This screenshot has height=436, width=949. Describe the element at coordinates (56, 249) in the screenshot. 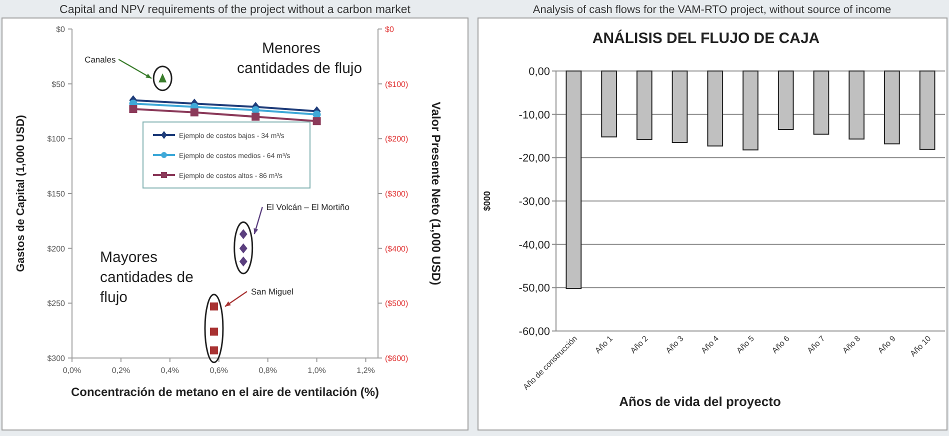

I see `y-tick-label: $200` at that location.